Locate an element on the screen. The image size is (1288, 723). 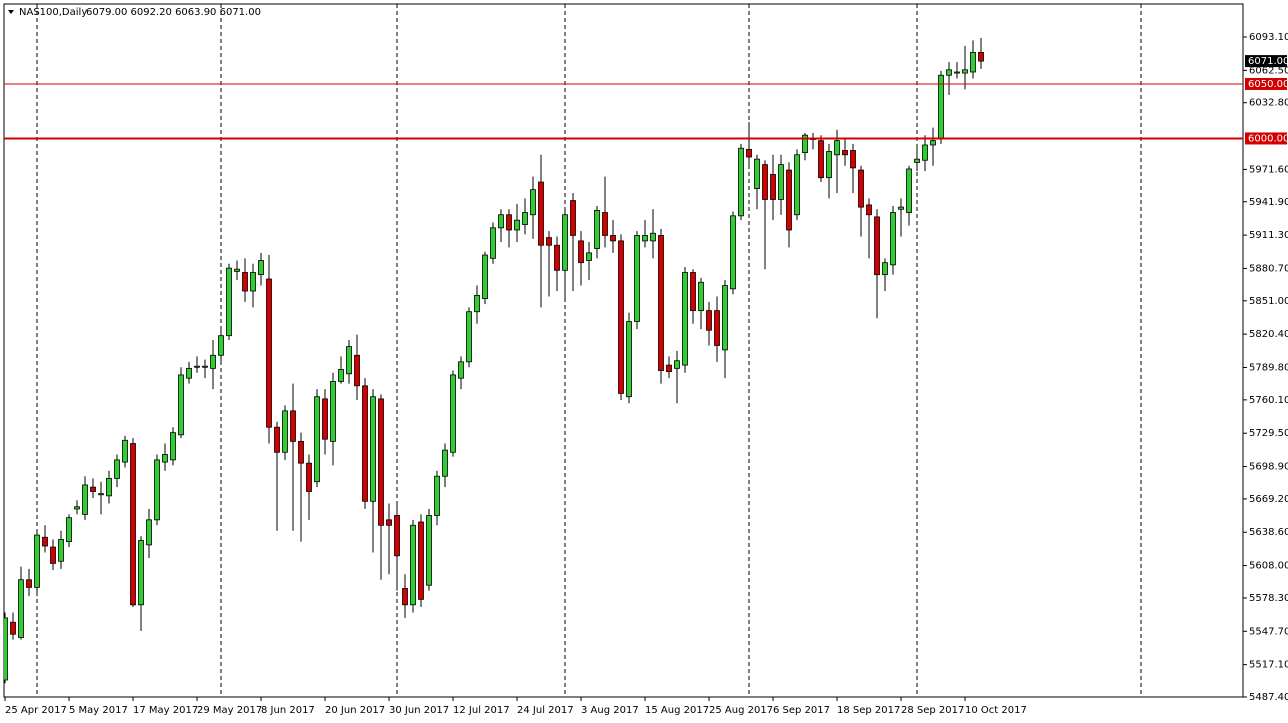
x-tick-label: 6 Sep 2017 is located at coordinates (801, 710).